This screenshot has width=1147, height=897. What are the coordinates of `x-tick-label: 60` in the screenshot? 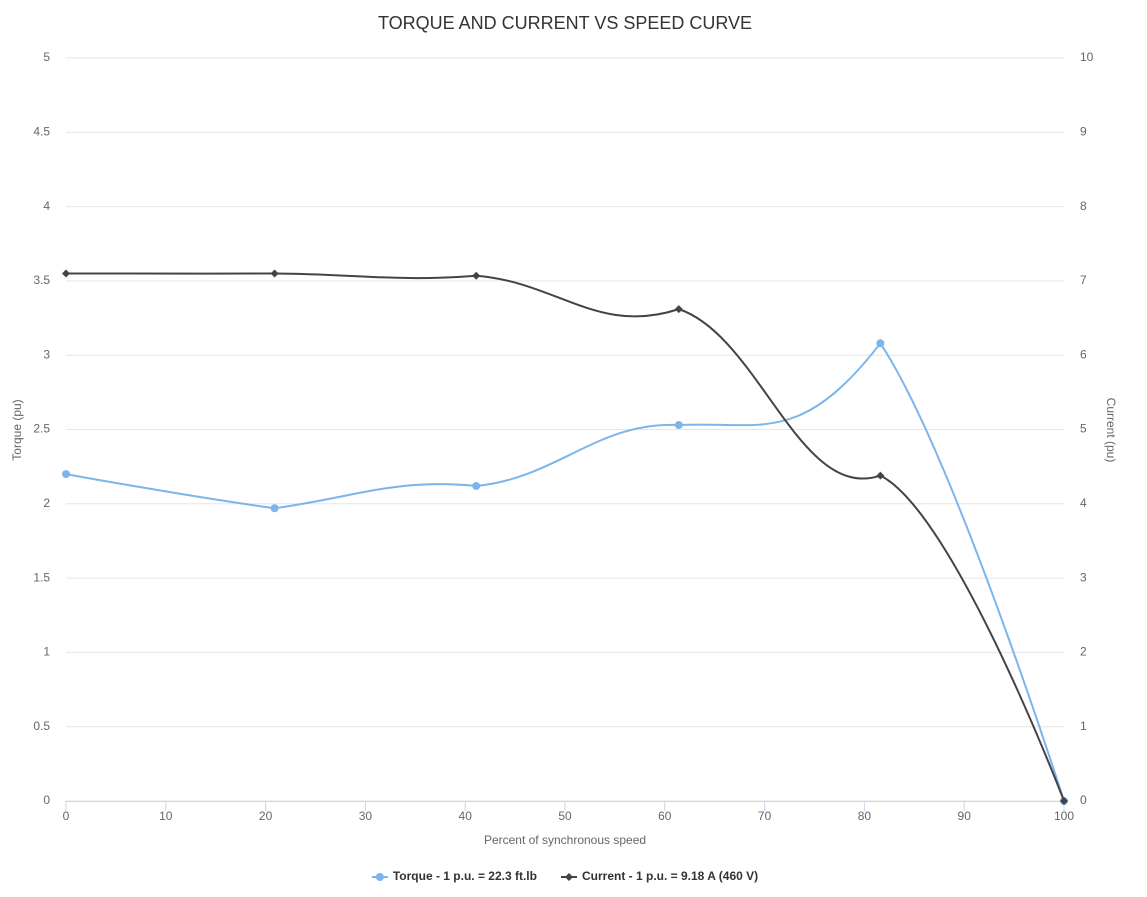 It's located at (665, 816).